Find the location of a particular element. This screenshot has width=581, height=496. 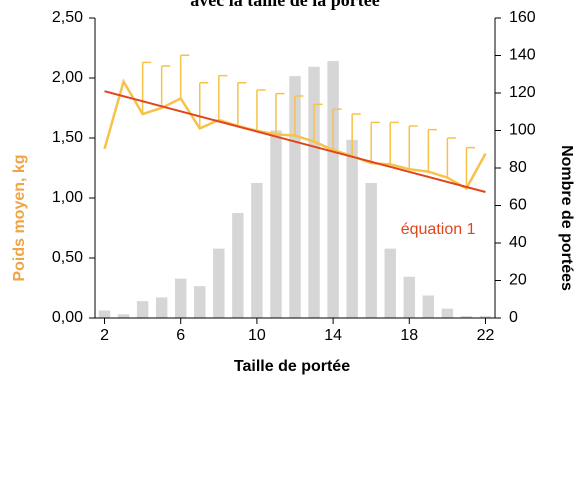

x-tick-label: 6 is located at coordinates (180, 335).